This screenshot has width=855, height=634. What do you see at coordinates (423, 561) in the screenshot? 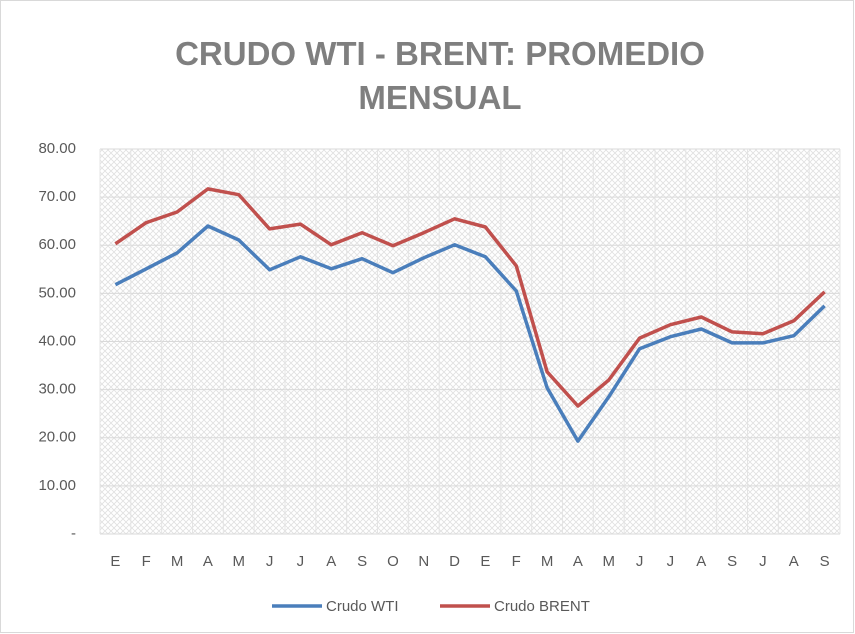
I see `x-tick-label: N` at bounding box center [423, 561].